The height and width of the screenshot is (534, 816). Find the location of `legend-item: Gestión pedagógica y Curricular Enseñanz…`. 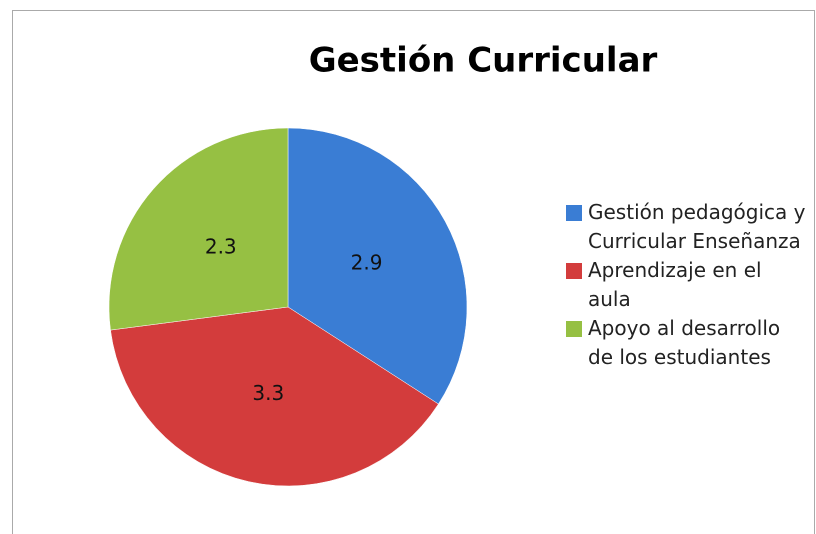

legend-item: Gestión pedagógica y Curricular Enseñanz… is located at coordinates (686, 227).